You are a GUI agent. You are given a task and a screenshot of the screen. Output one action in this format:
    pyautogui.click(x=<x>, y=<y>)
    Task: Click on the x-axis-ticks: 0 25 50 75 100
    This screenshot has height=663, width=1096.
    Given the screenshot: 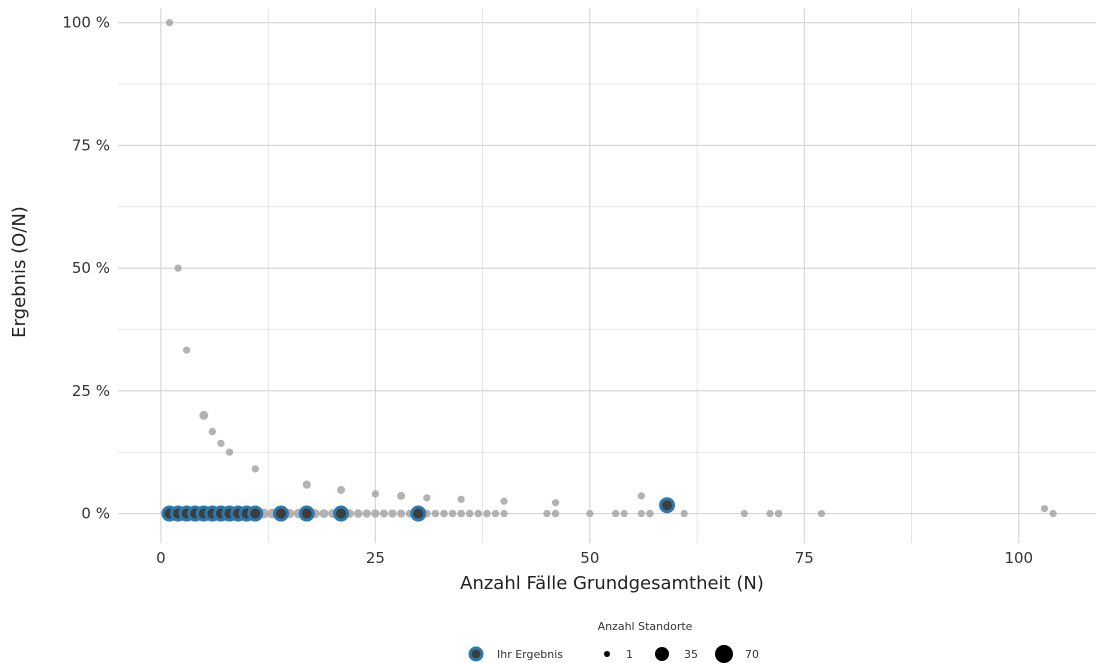 What is the action you would take?
    pyautogui.click(x=594, y=558)
    